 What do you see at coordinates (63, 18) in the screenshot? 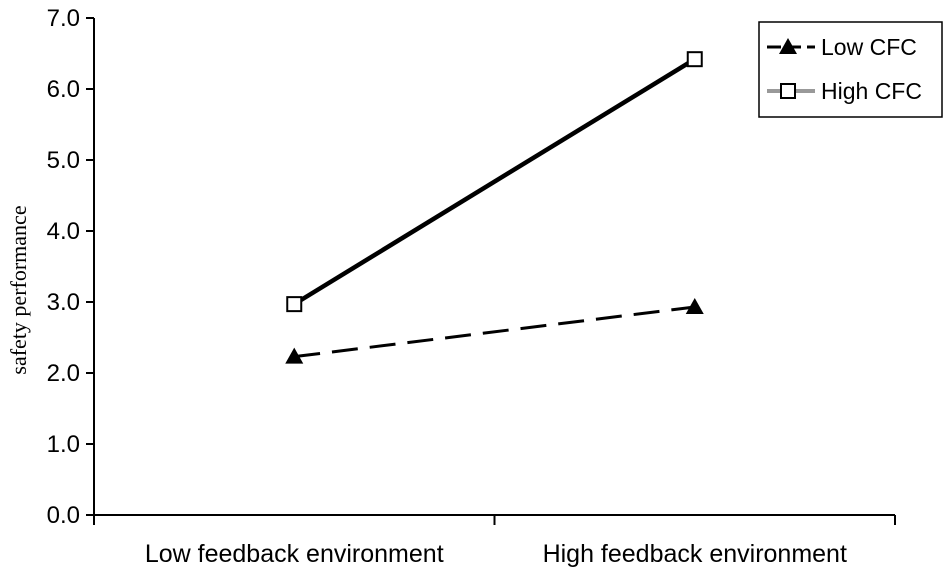
I see `y-tick-label: 7.0` at bounding box center [63, 18].